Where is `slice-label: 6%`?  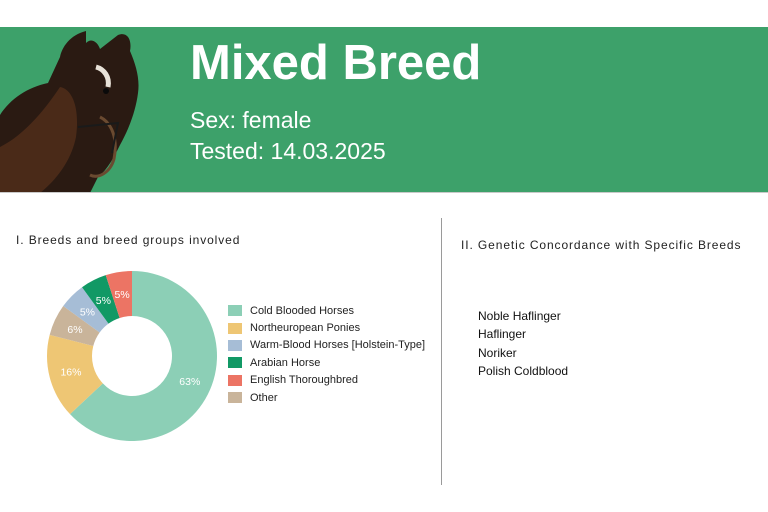 slice-label: 6% is located at coordinates (74, 330).